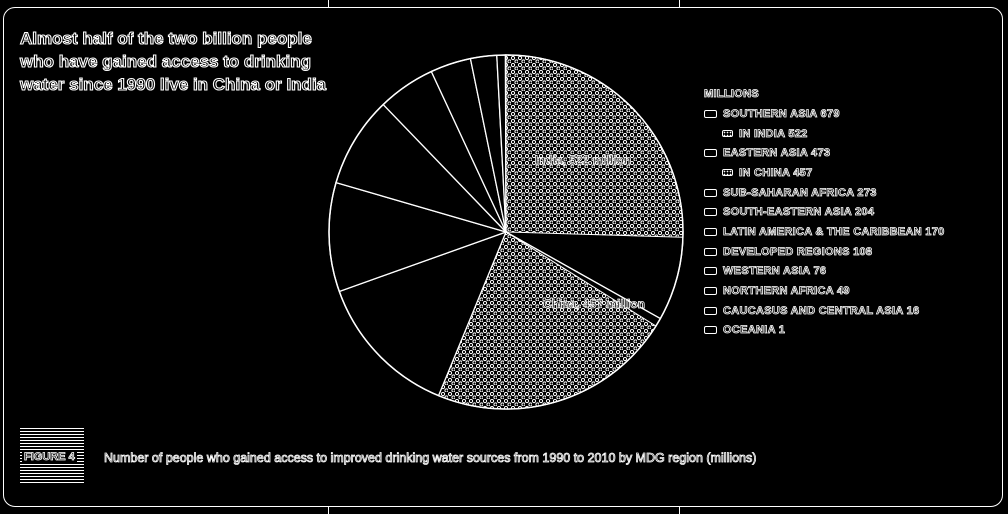 The width and height of the screenshot is (1008, 514). Describe the element at coordinates (594, 146) in the screenshot. I see `pie-highlight-southern-asia` at that location.